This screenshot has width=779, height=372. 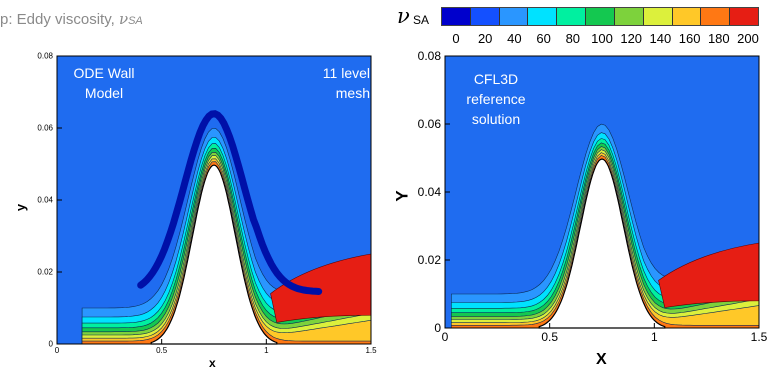 What do you see at coordinates (660, 38) in the screenshot?
I see `colorbar-tick-label: 140` at bounding box center [660, 38].